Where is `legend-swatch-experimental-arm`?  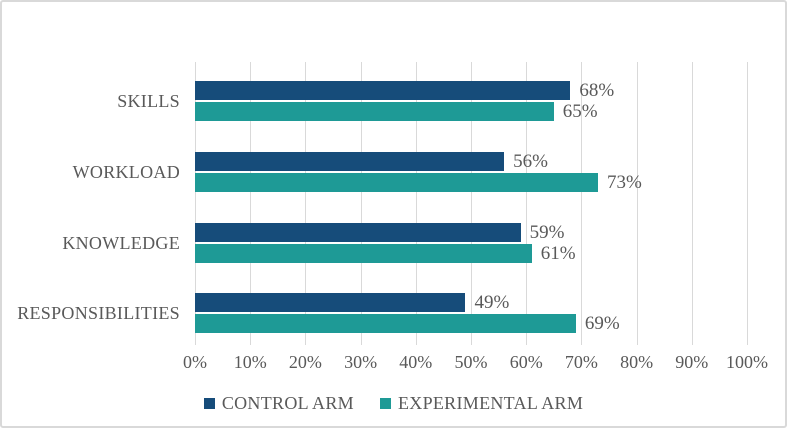
legend-swatch-experimental-arm is located at coordinates (385, 403).